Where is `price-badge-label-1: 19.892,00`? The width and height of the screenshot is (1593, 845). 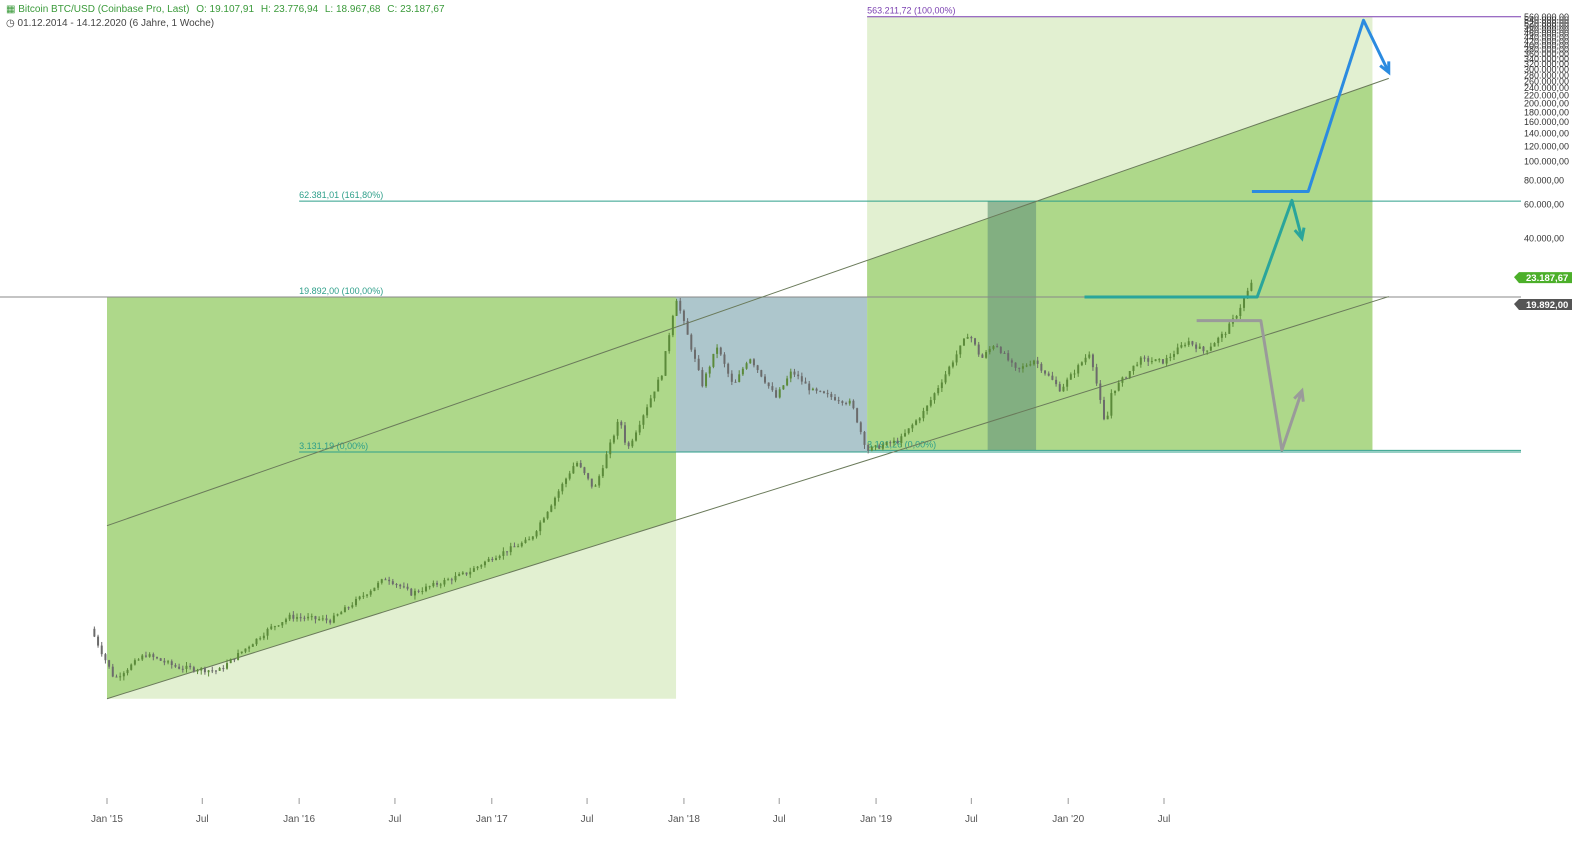
price-badge-label-1: 19.892,00 is located at coordinates (1547, 305).